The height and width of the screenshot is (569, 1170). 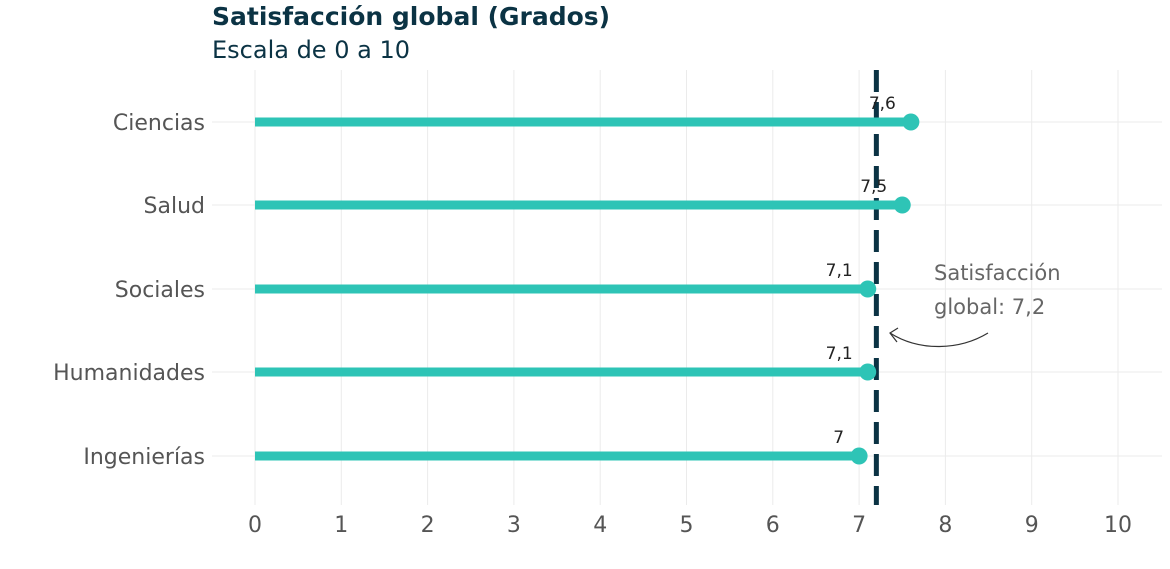 What do you see at coordinates (989, 307) in the screenshot?
I see `reference-label-line2: global: 7,2` at bounding box center [989, 307].